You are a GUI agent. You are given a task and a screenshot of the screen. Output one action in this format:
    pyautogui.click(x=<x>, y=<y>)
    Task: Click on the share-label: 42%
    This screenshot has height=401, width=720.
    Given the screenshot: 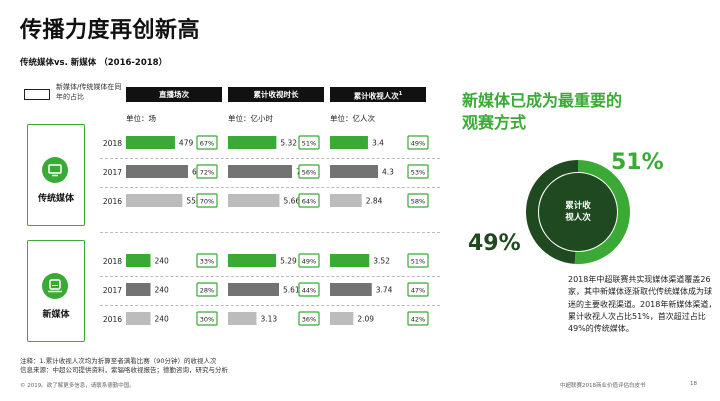 What is the action you would take?
    pyautogui.click(x=418, y=320)
    